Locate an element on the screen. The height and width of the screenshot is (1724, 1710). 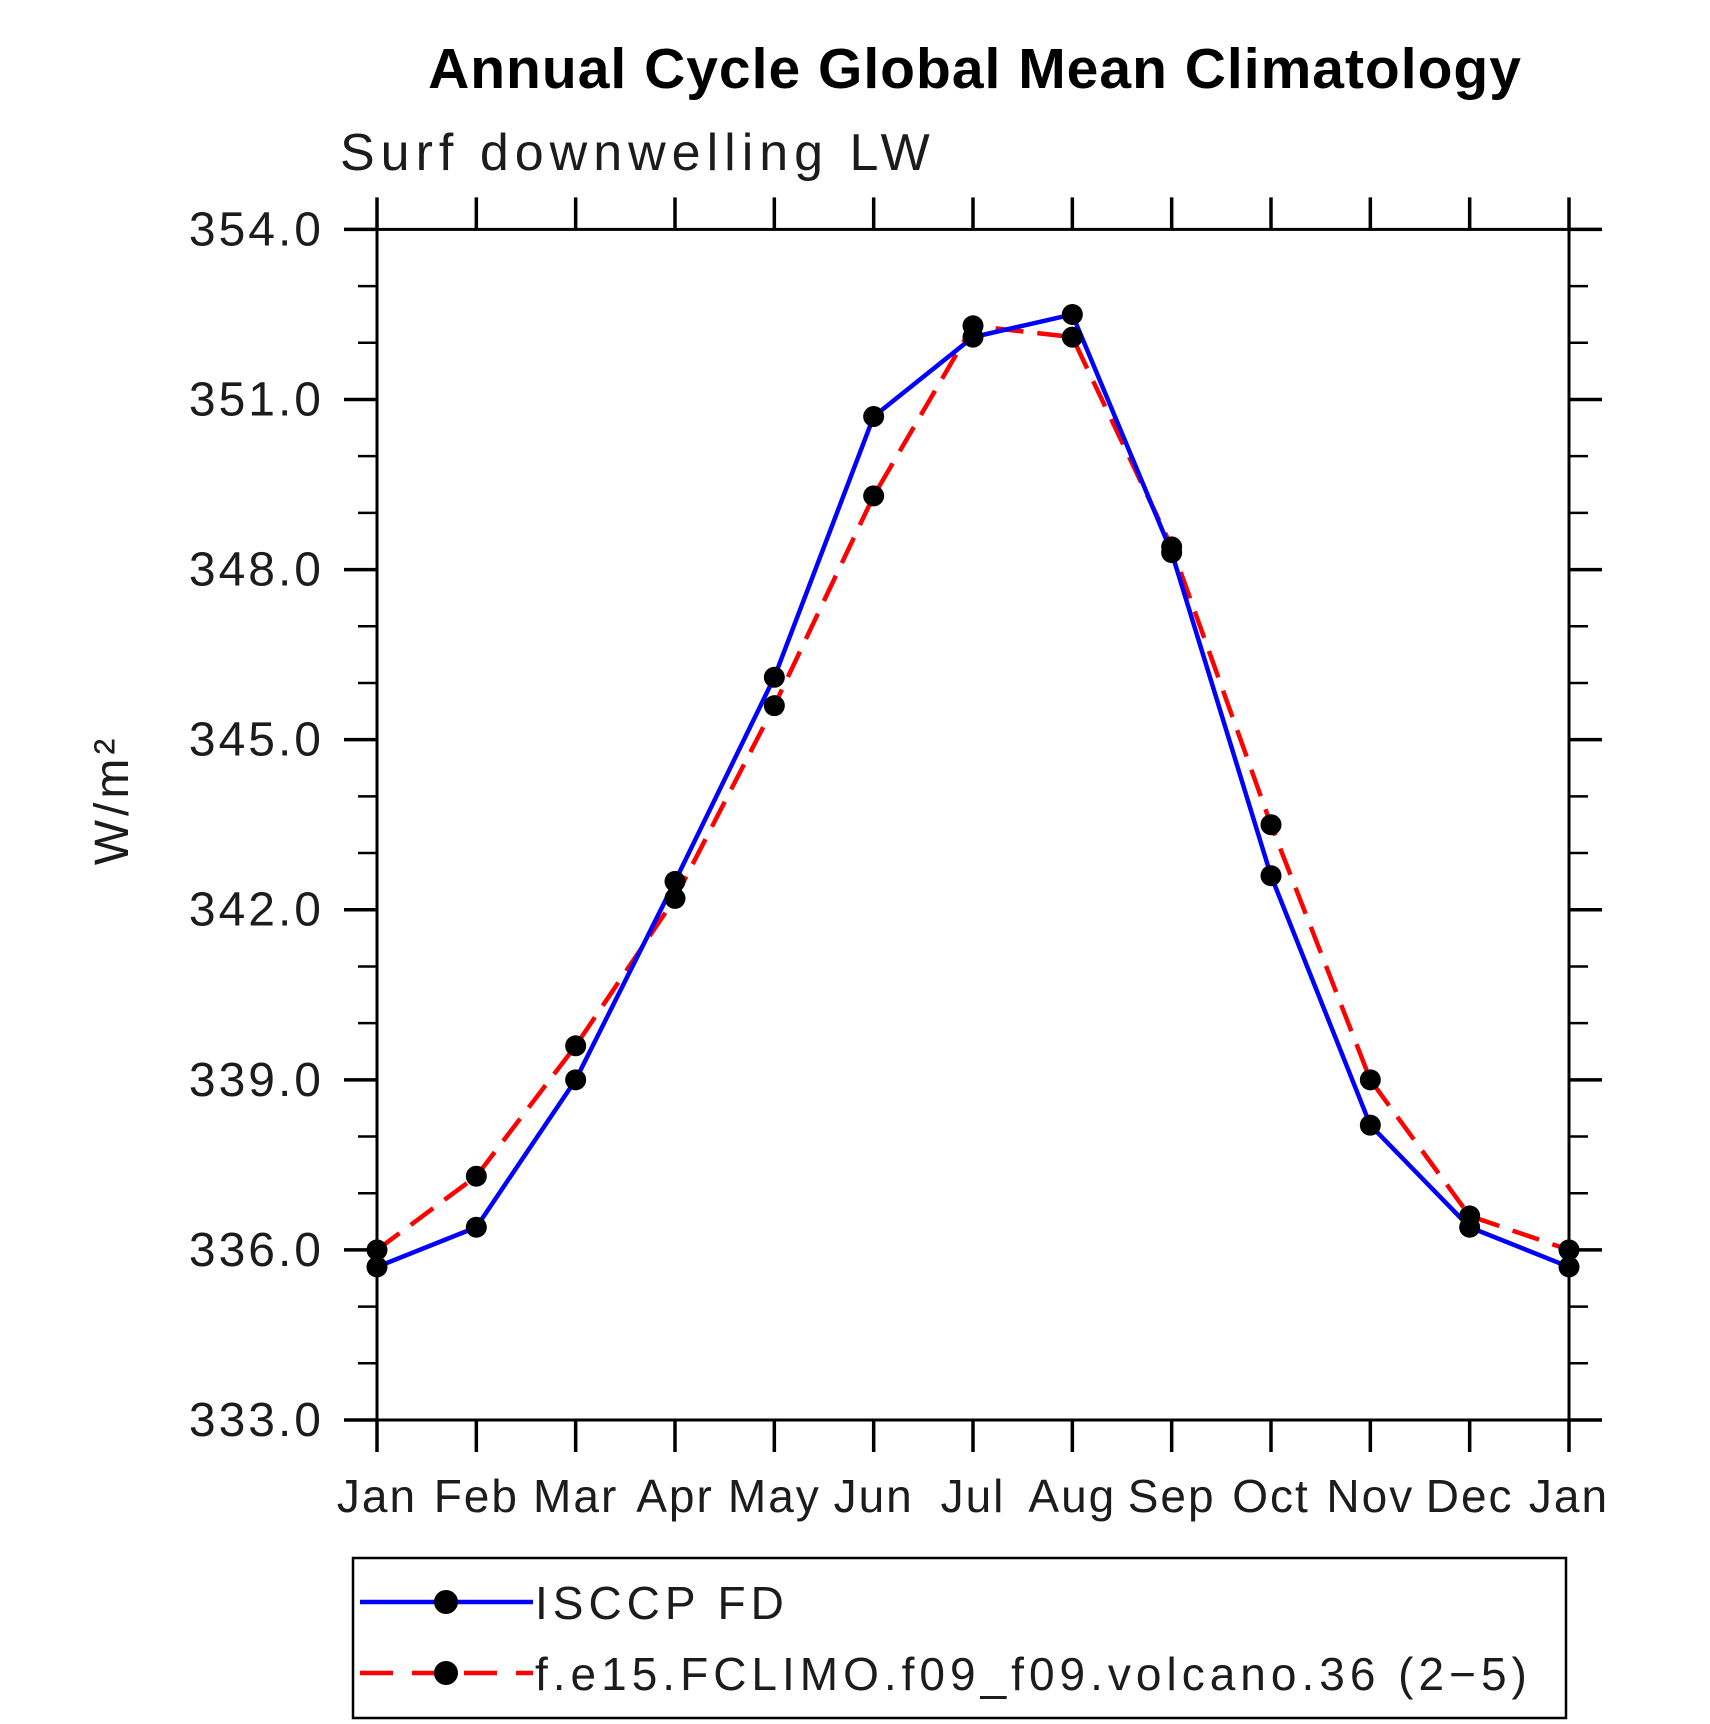
y-tick-label: 342.0 is located at coordinates (256, 910).